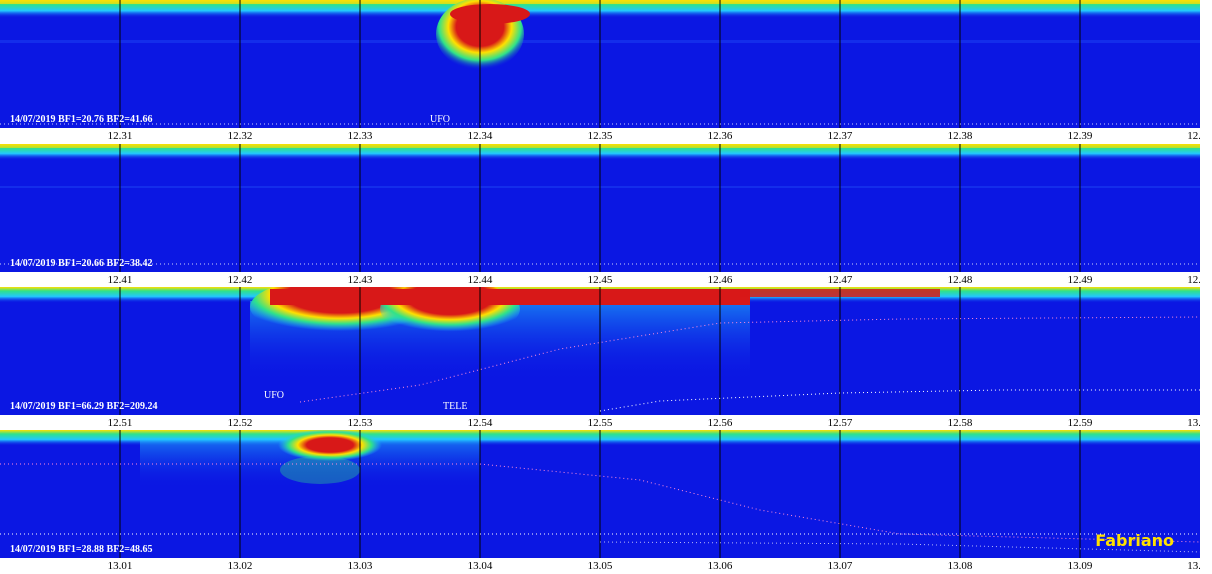 The image size is (1212, 574). Describe the element at coordinates (360, 566) in the screenshot. I see `tick-label: 13.03` at that location.